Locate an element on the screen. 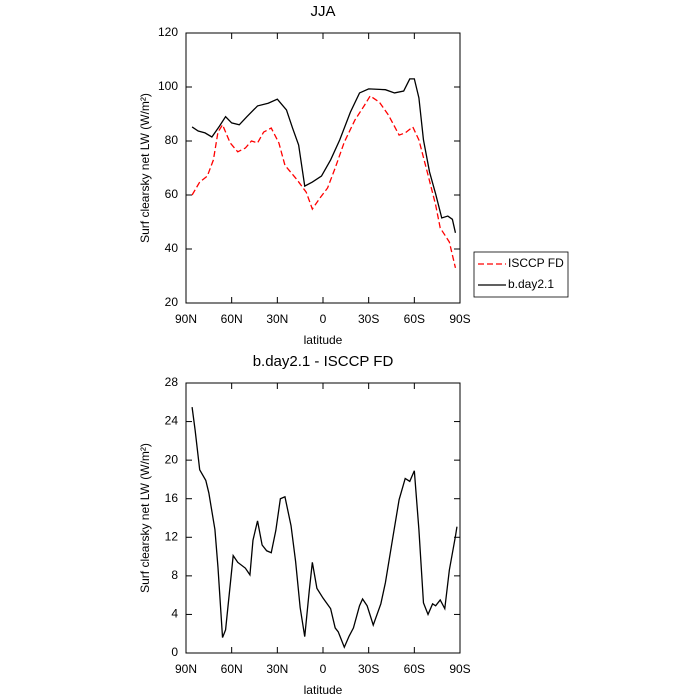 Image resolution: width=700 pixels, height=700 pixels. y-tick-label: 80 is located at coordinates (172, 140).